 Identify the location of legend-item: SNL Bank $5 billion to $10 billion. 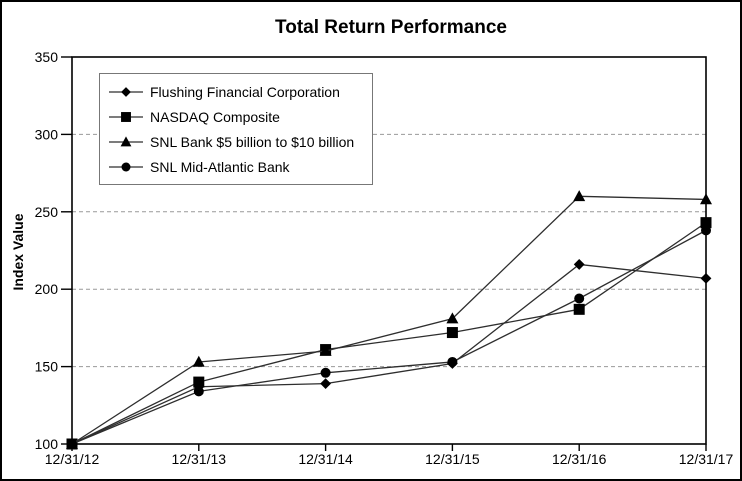
(240, 142).